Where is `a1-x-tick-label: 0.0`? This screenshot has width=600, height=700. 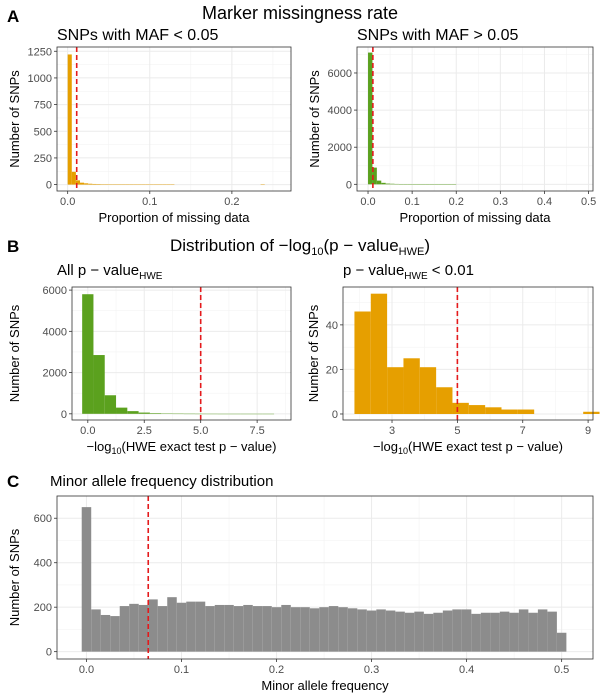
a1-x-tick-label: 0.0 is located at coordinates (67, 202).